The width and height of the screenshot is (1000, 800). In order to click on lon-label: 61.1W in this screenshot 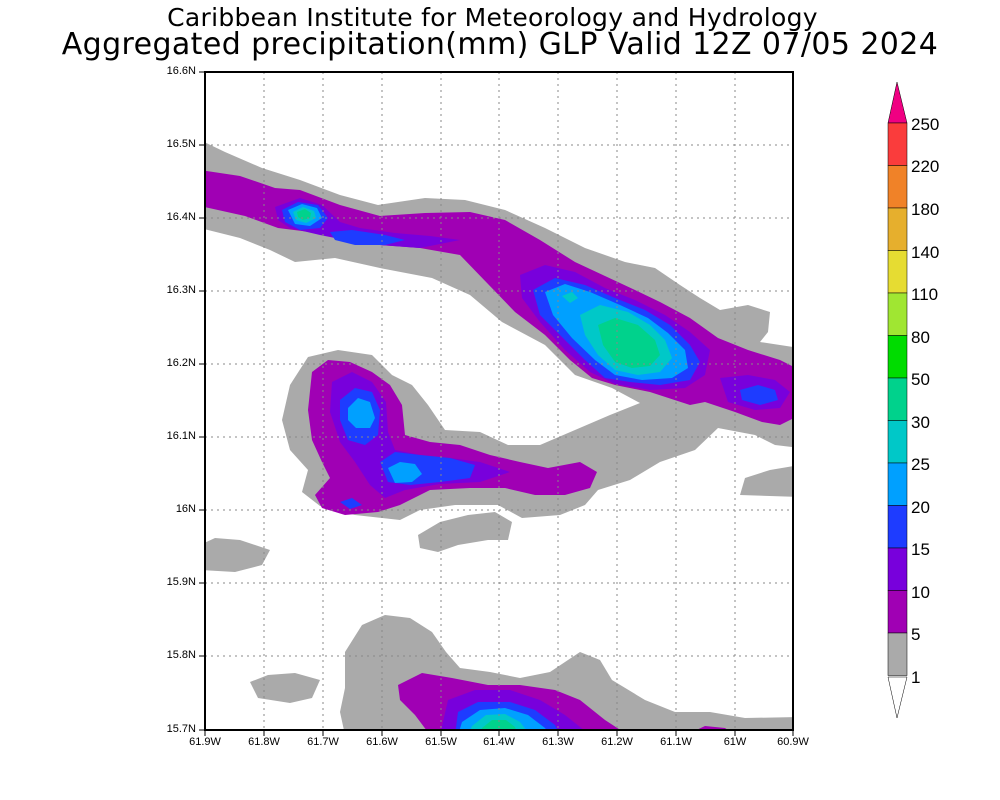, I will do `click(676, 742)`.